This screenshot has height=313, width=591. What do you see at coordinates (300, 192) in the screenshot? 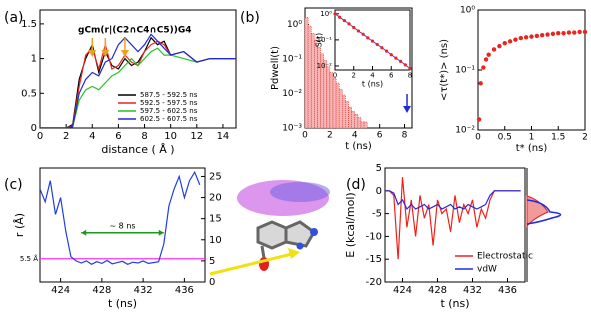
I see `ligand-cloud` at bounding box center [300, 192].